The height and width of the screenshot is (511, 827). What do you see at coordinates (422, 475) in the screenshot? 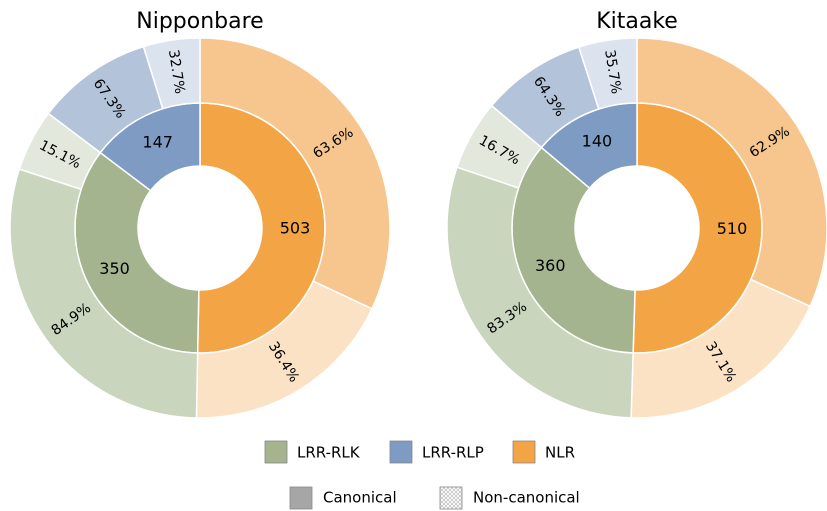
I see `legend: LRR-RLK LRR-RLP NLR Canonical Non-canonical` at bounding box center [422, 475].